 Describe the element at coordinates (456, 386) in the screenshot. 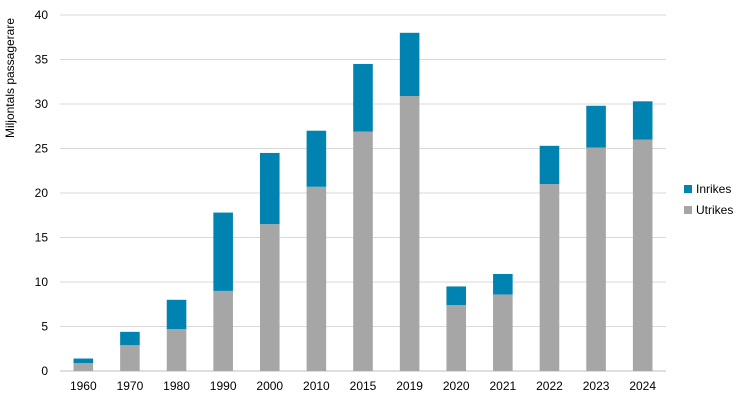

I see `x-tick-label: 2020` at that location.